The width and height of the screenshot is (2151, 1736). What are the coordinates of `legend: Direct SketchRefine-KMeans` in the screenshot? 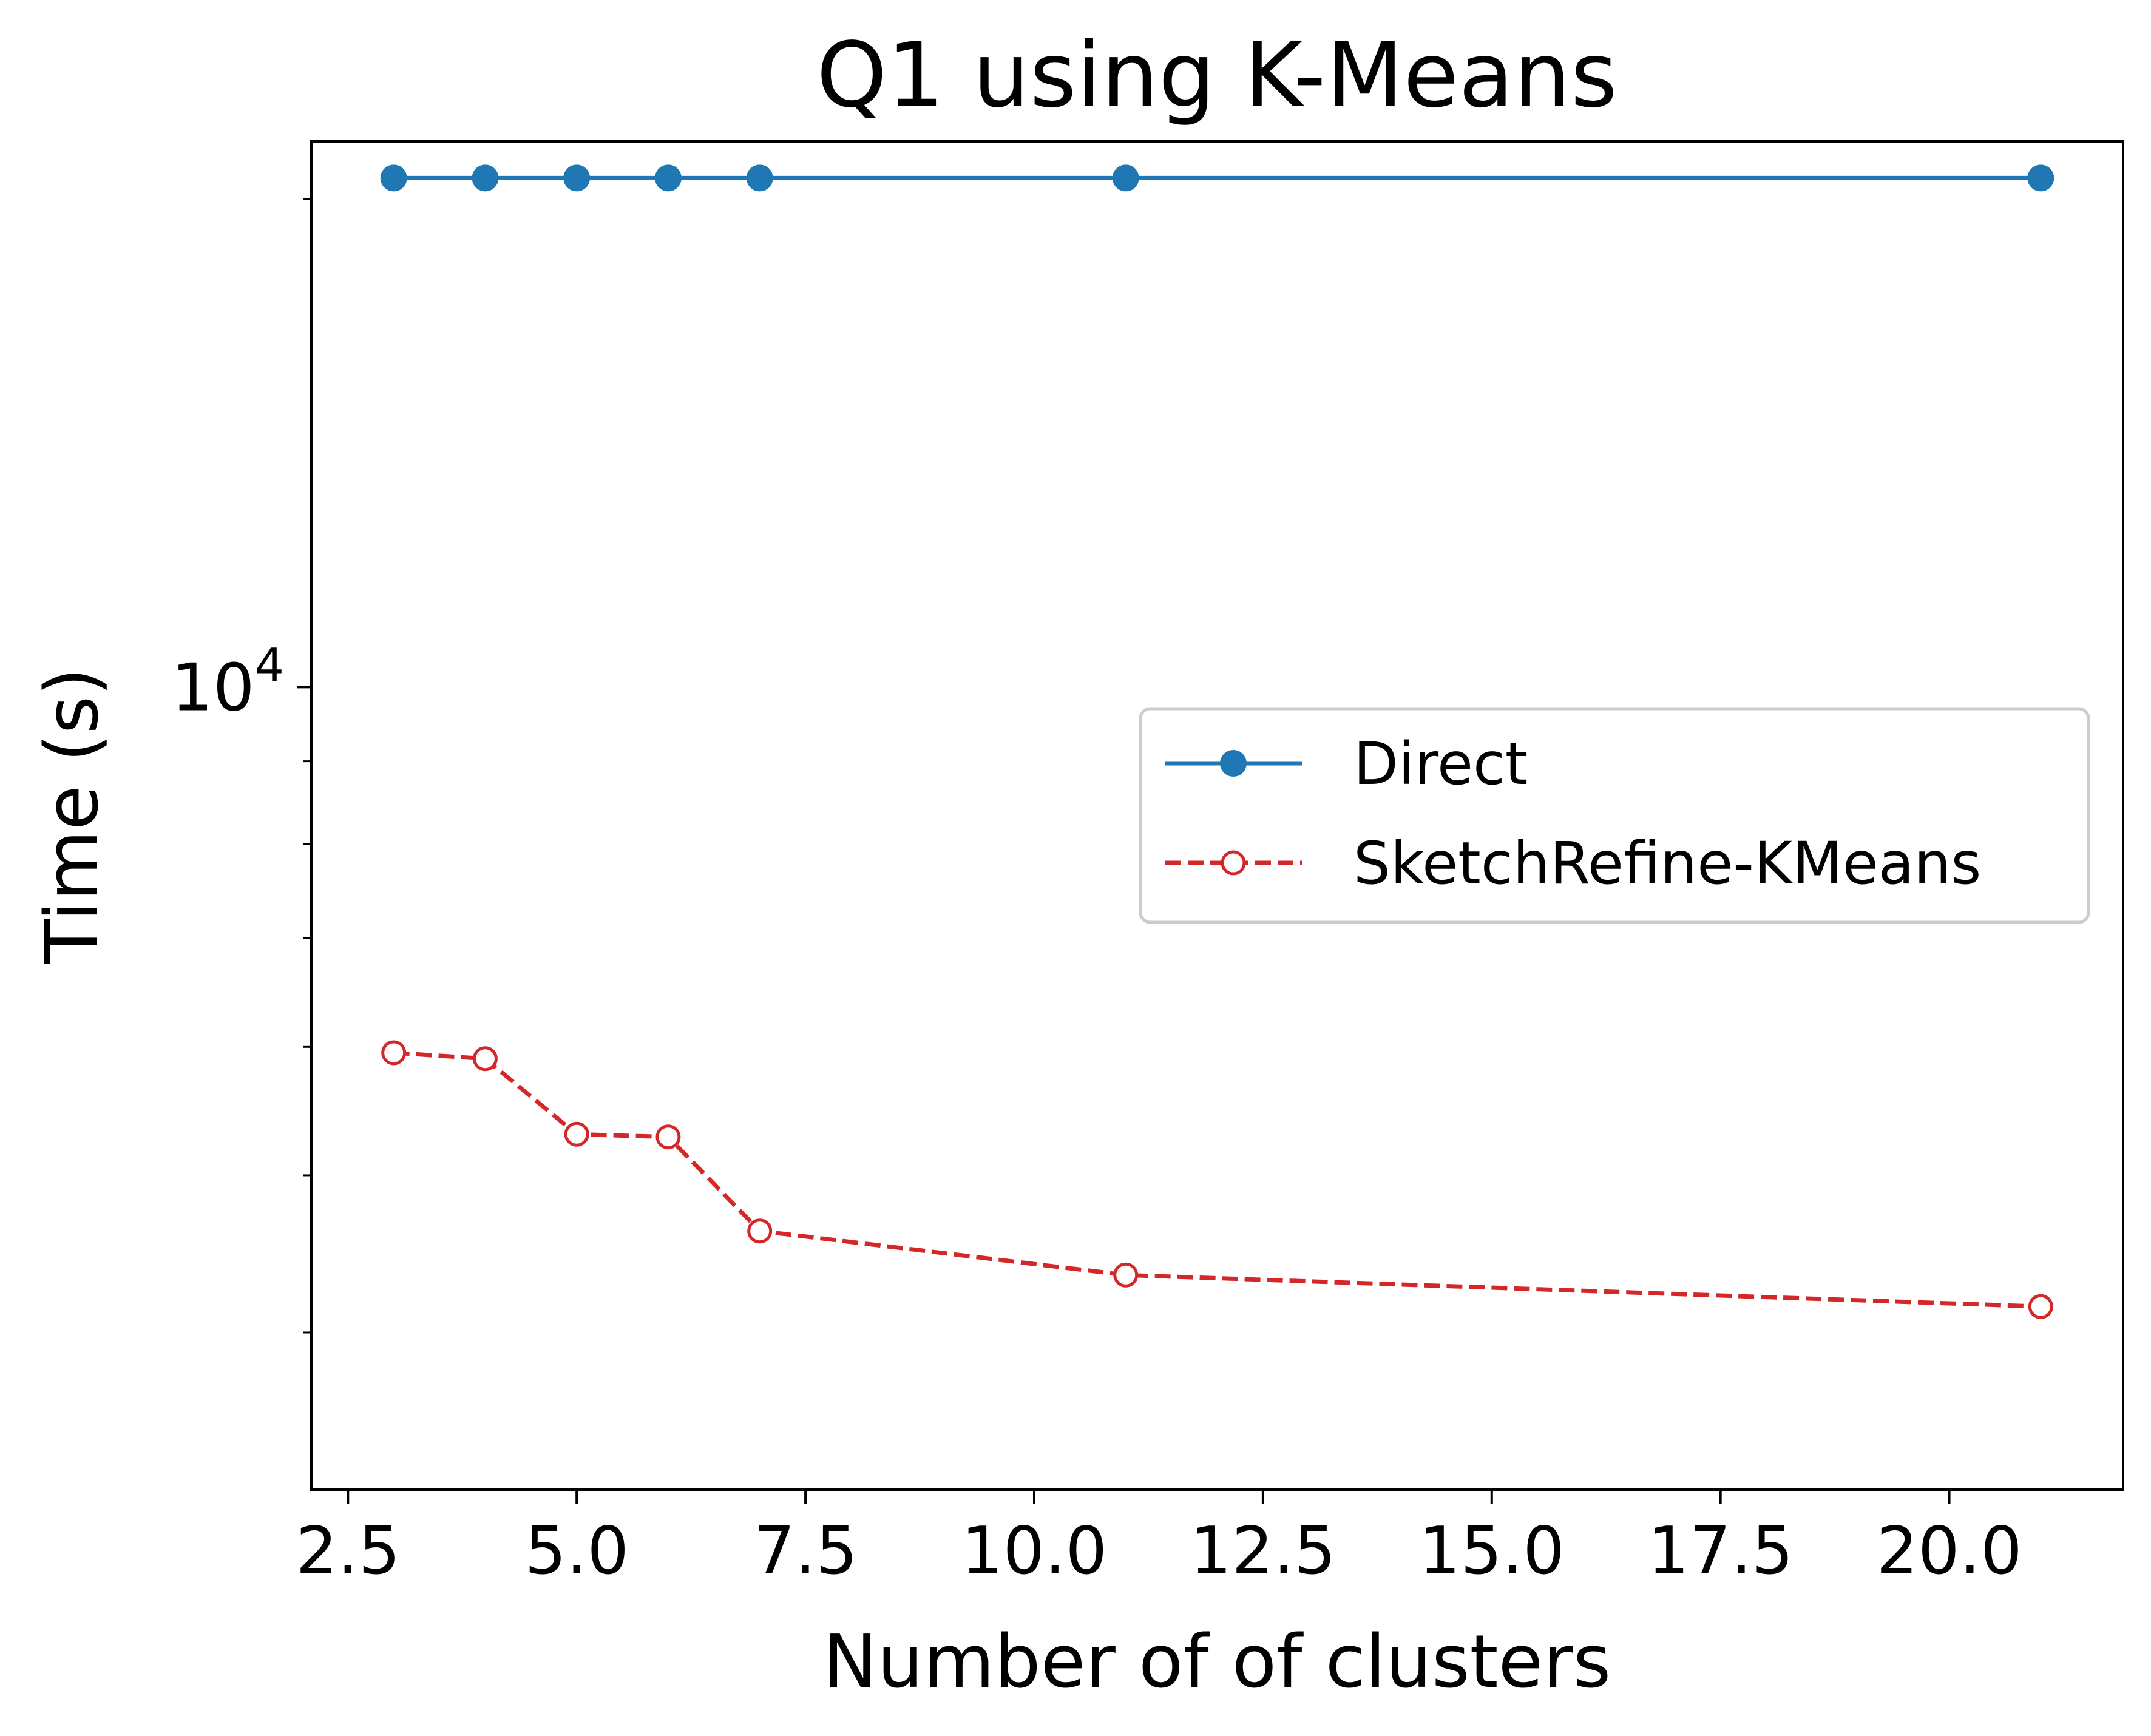 It's located at (1614, 815).